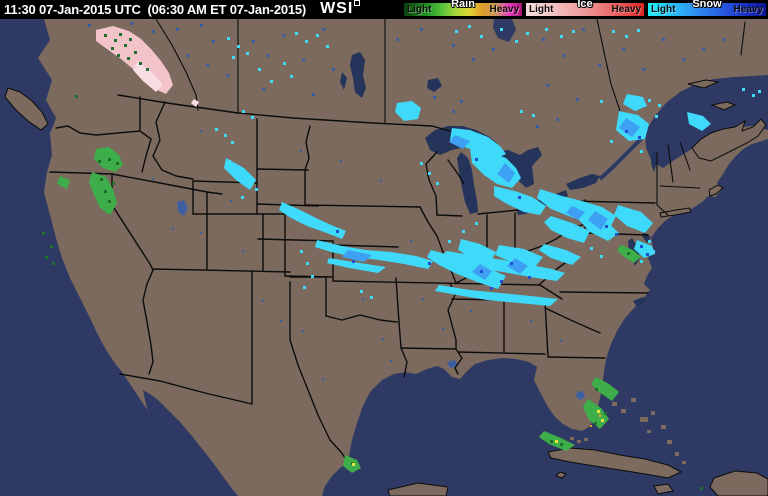 This screenshot has height=496, width=768. Describe the element at coordinates (284, 113) in the screenshot. I see `canada-us-border` at that location.